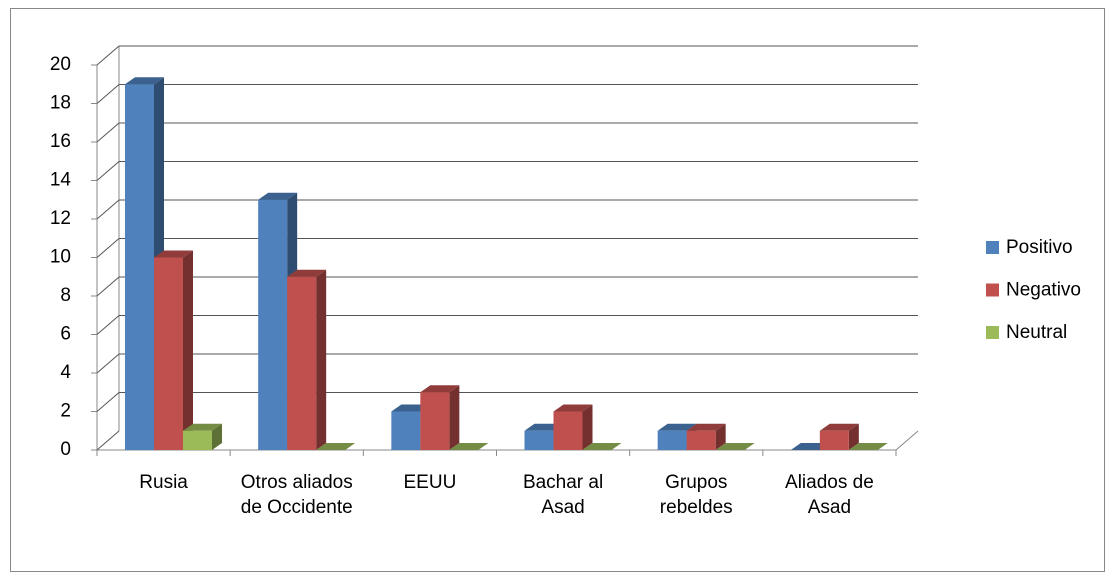  I want to click on y-tick-label: 10, so click(60, 257).